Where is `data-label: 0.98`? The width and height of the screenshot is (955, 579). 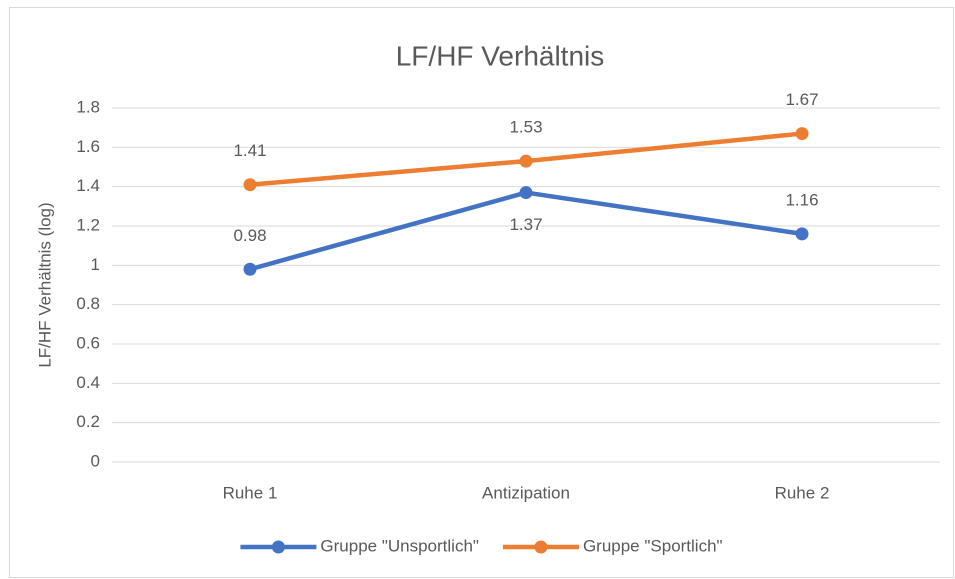
data-label: 0.98 is located at coordinates (249, 235).